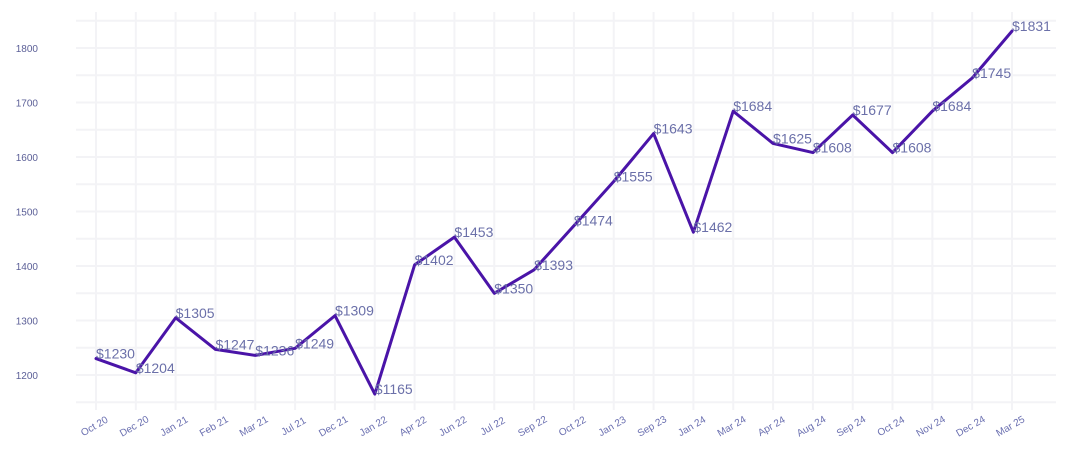  I want to click on y-tick-label: 1800, so click(27, 49).